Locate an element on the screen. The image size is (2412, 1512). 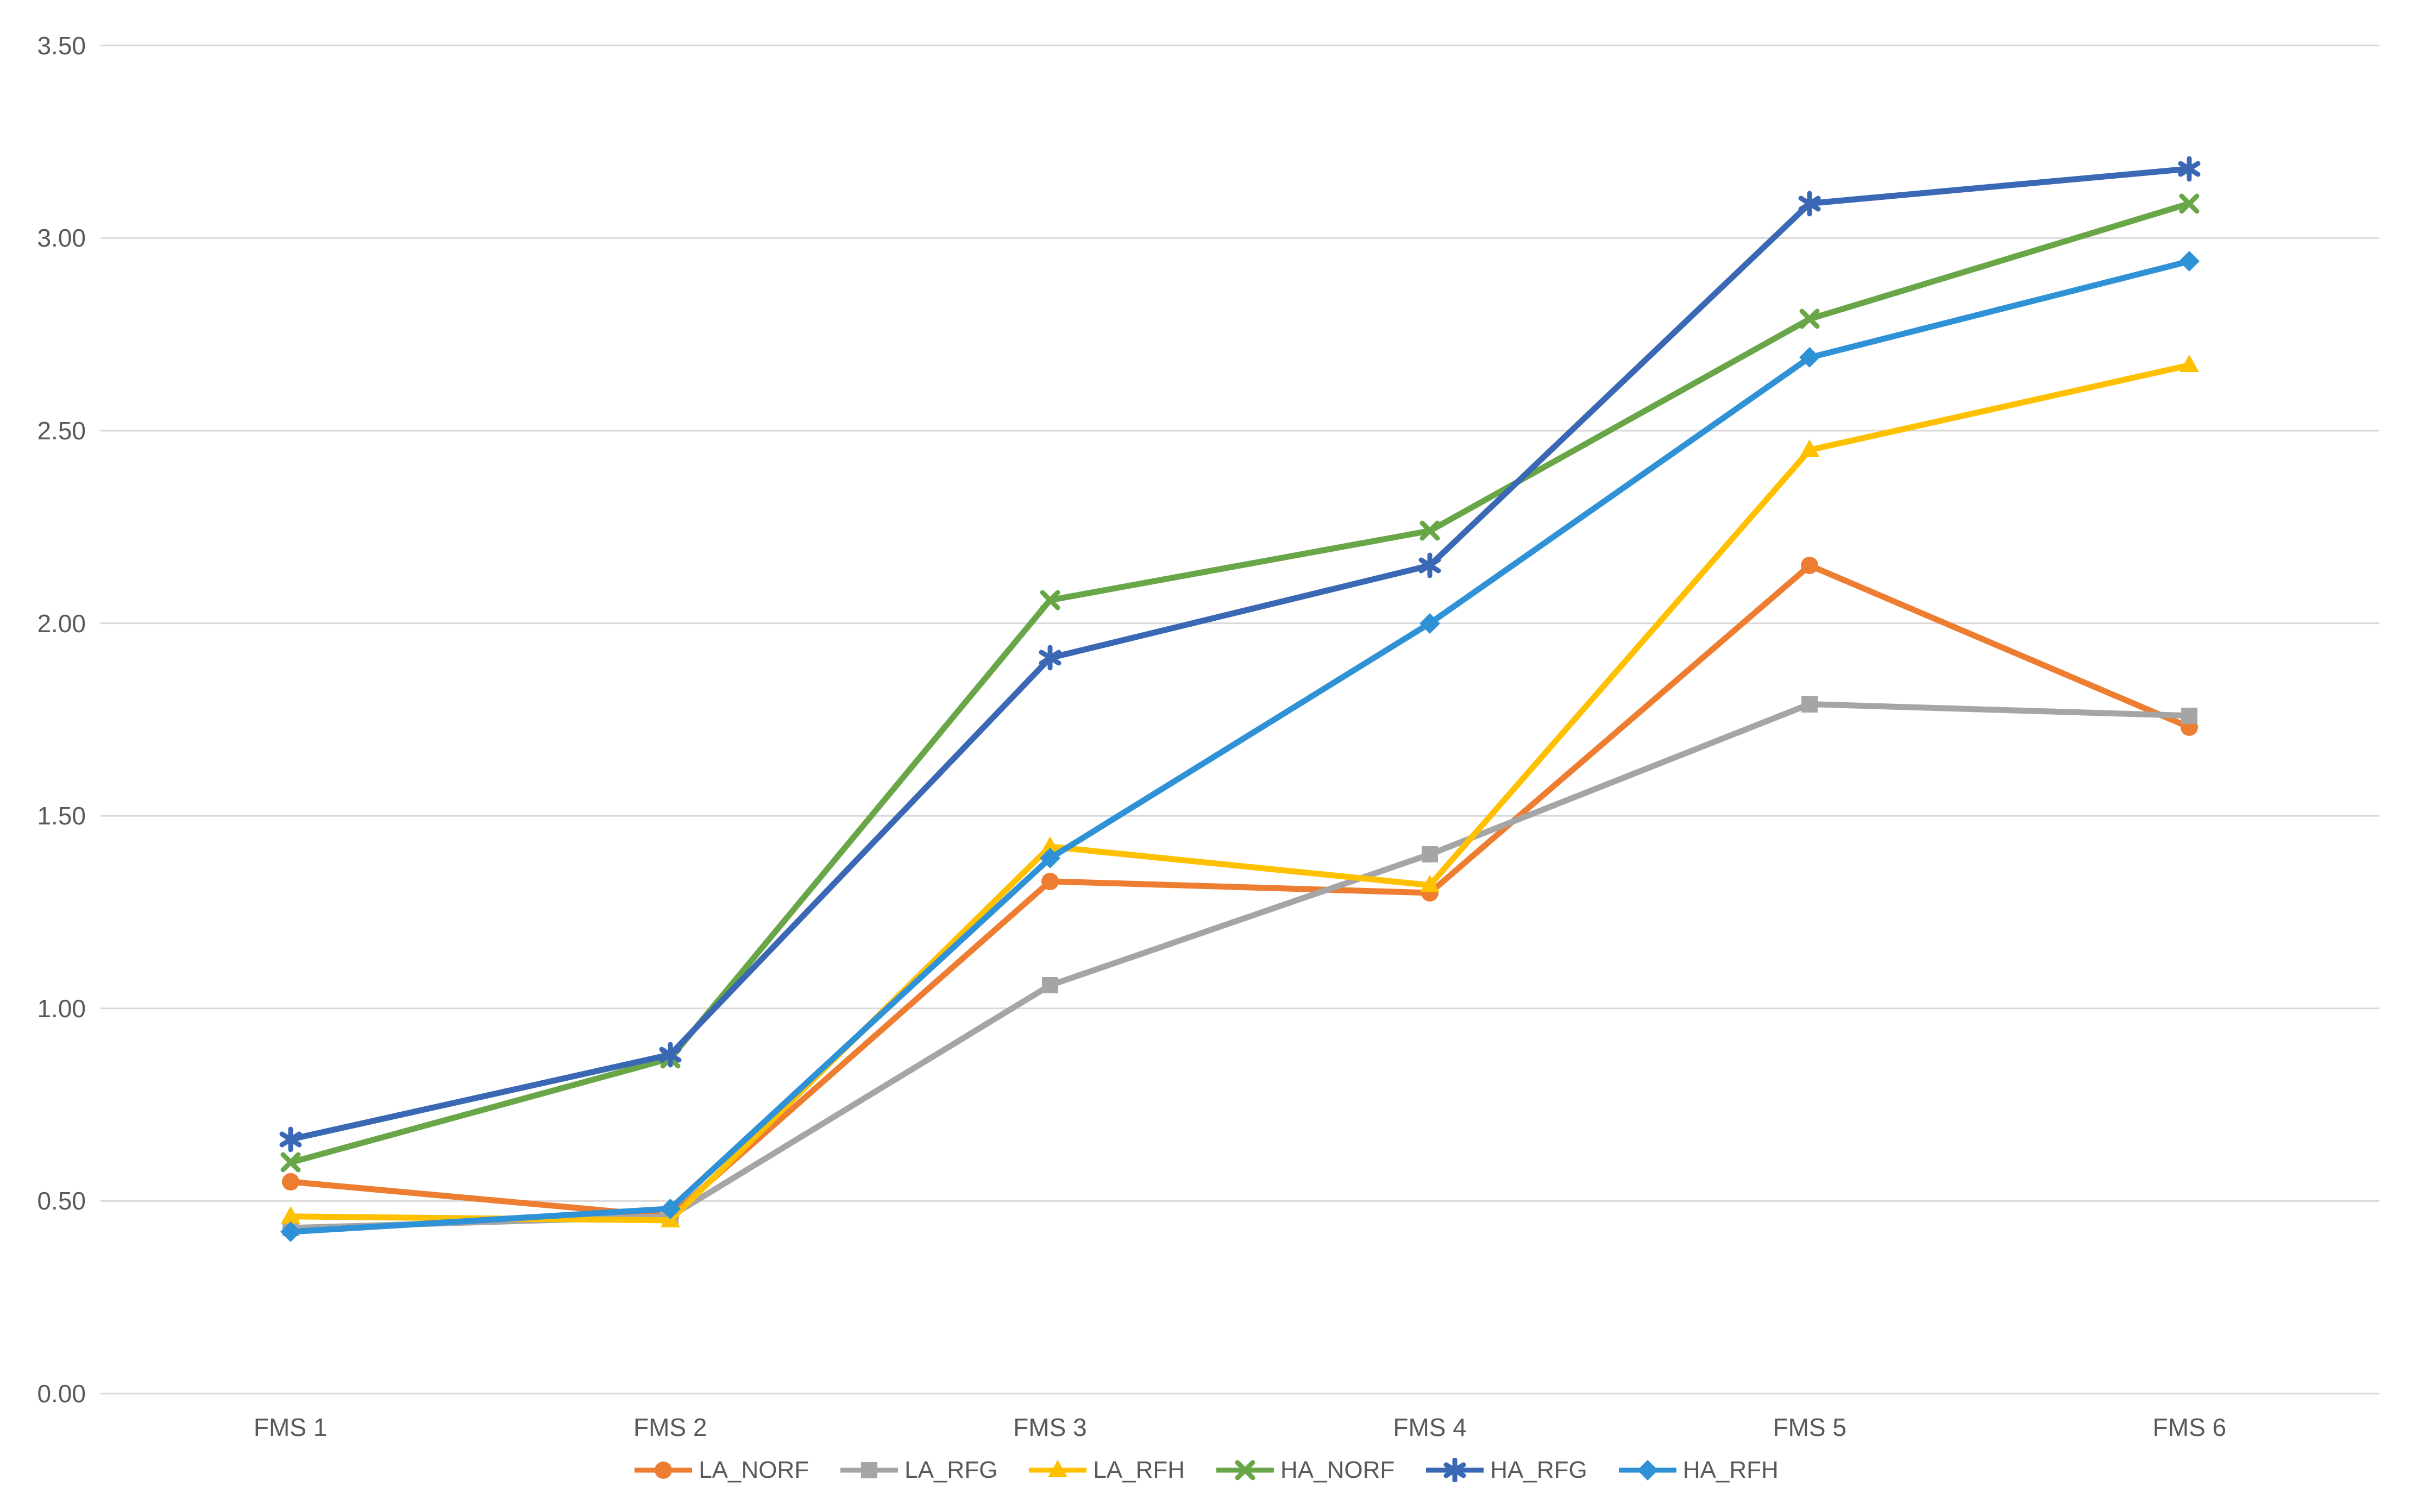
circle-marker-icon is located at coordinates (664, 1470).